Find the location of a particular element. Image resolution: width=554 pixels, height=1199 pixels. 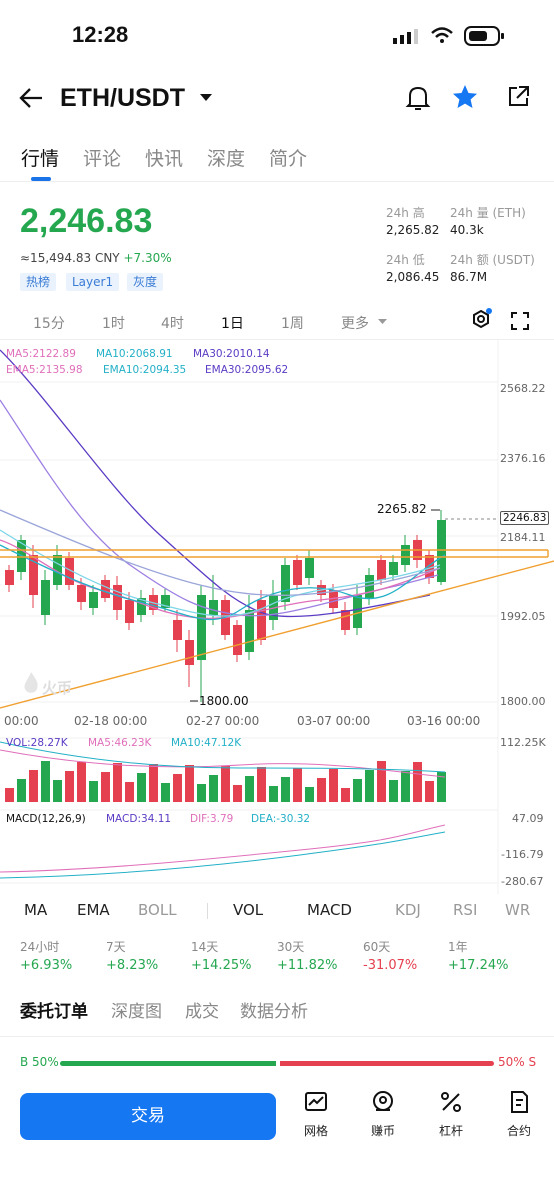

vol-ma10-line is located at coordinates (223, 757).